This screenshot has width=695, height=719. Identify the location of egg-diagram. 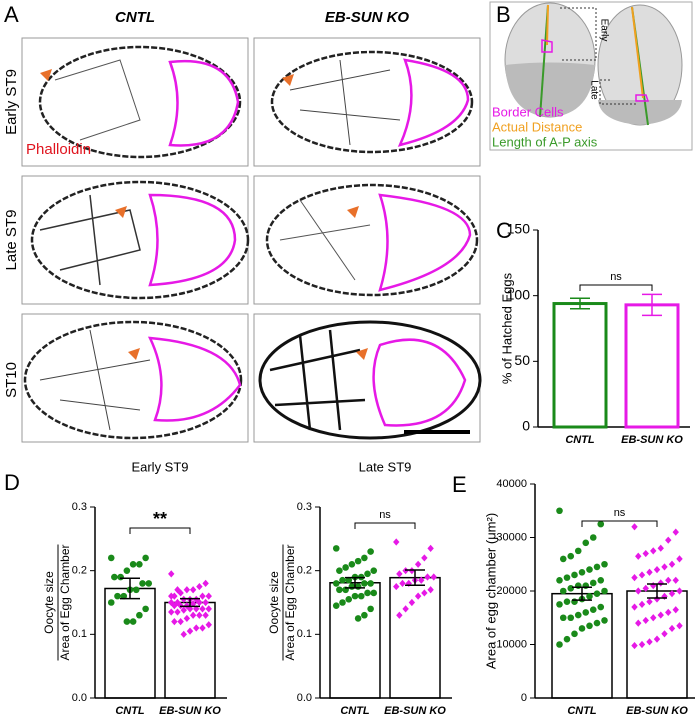
(593, 64).